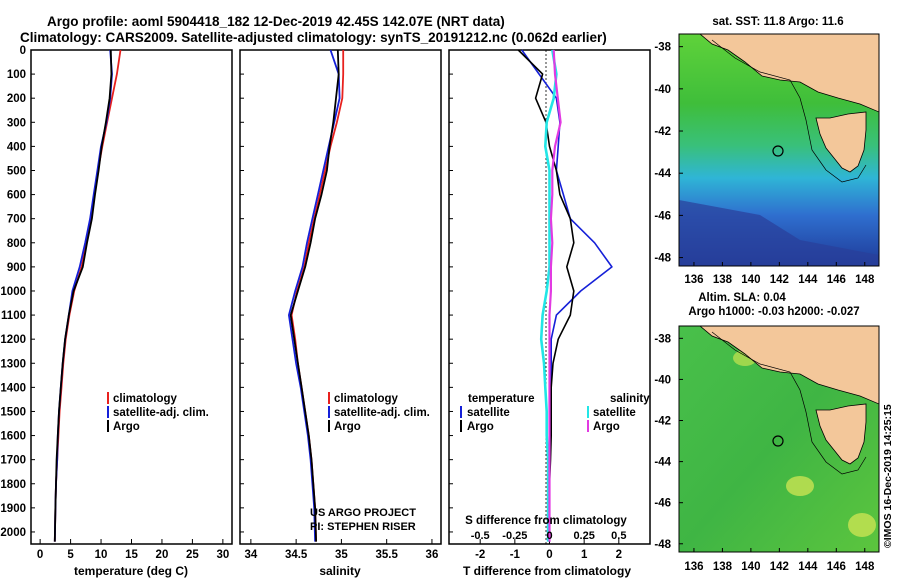 The width and height of the screenshot is (900, 580). Describe the element at coordinates (13, 316) in the screenshot. I see `depth-tick-label: 1100` at that location.